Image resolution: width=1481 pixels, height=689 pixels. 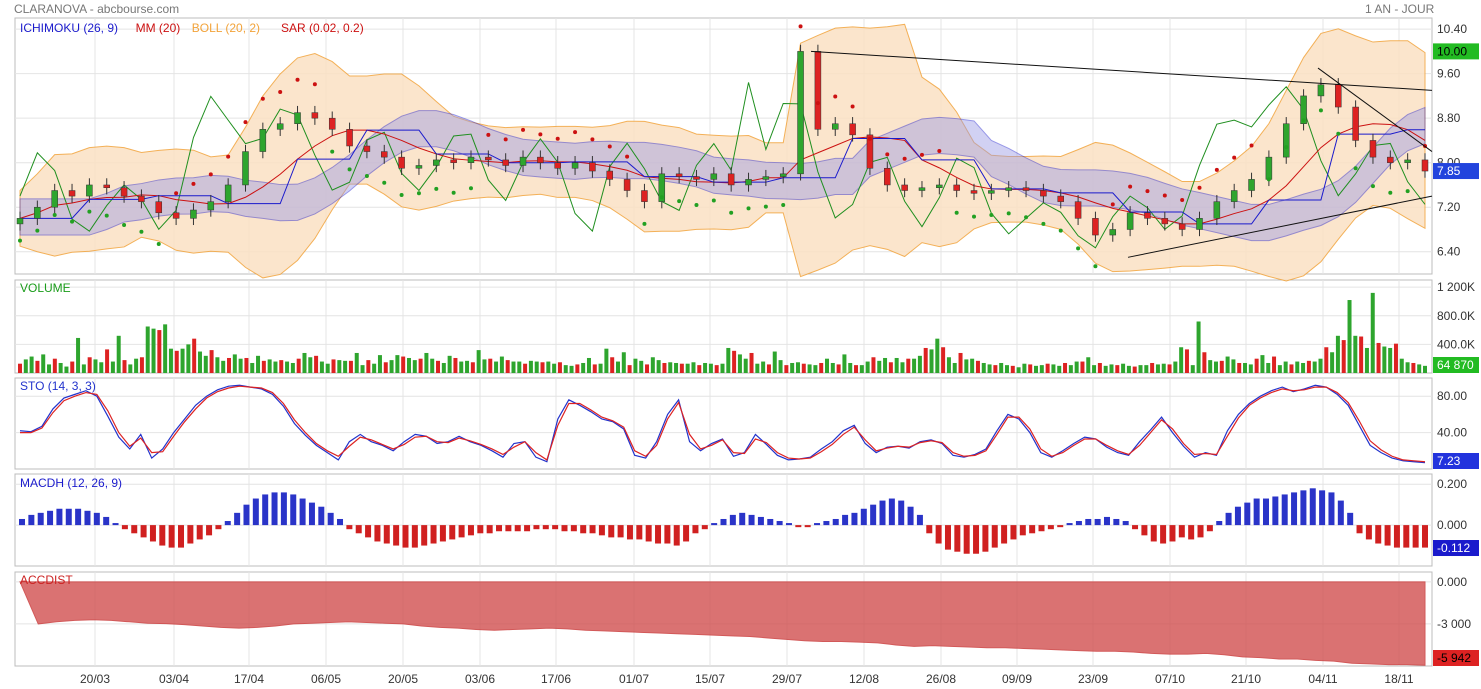 I want to click on panel-frame-volume, so click(x=723, y=326).